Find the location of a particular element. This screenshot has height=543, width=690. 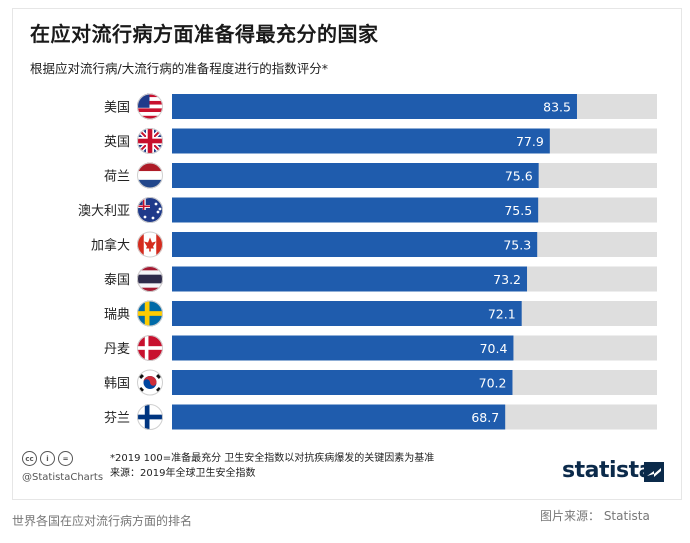

footnote-line-1: *2019 100=准备最充分 卫生安全指数以对抗疾病爆发的关键因素为基准 is located at coordinates (272, 458).